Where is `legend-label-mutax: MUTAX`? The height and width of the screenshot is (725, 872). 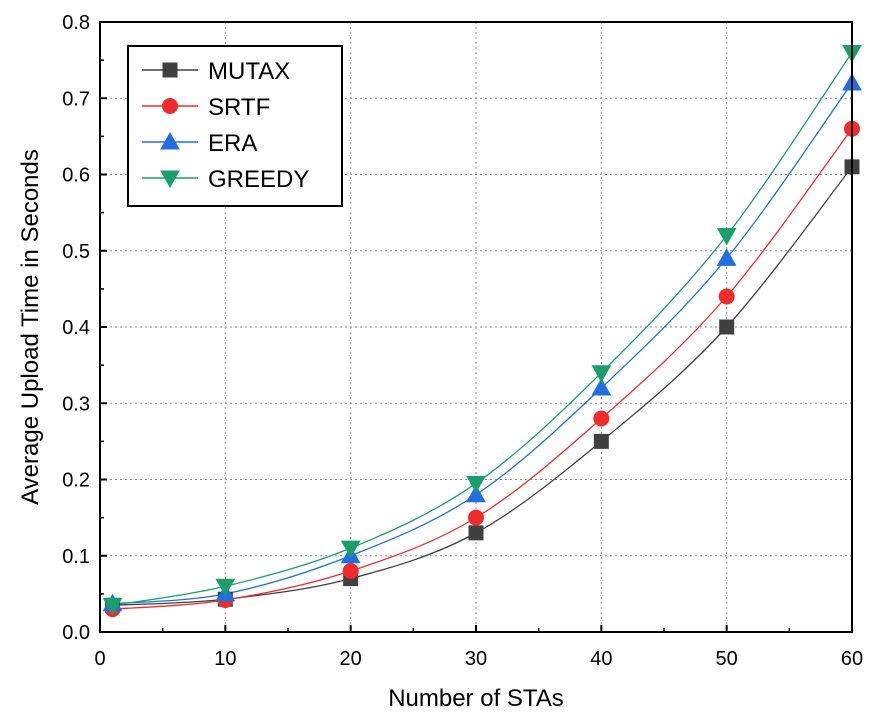 legend-label-mutax: MUTAX is located at coordinates (249, 71).